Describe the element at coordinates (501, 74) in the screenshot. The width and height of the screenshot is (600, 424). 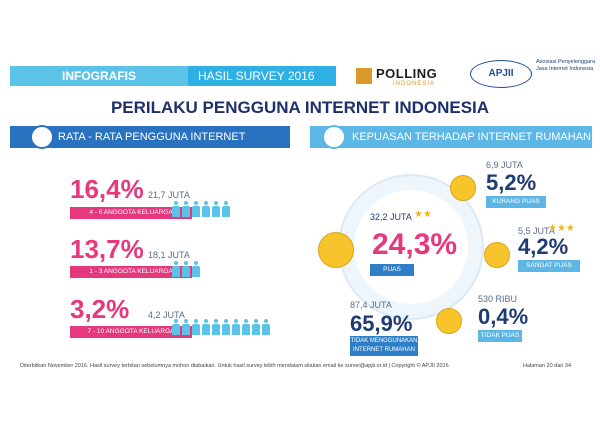
I see `apjii-logo: APJII` at that location.